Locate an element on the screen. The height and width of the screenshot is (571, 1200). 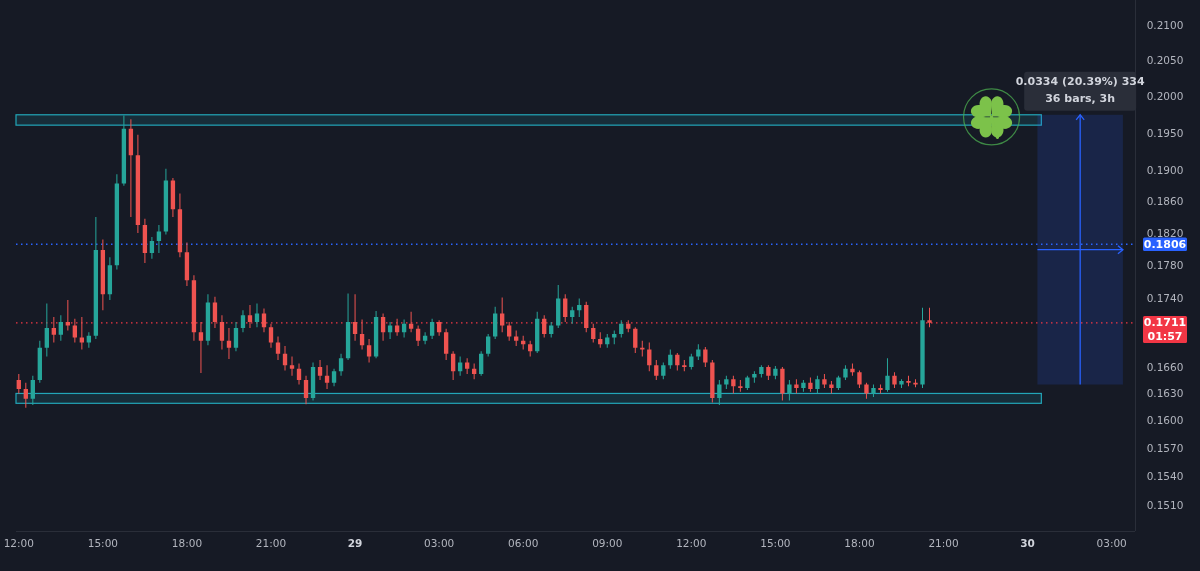
band-label: 36 bars, 3h is located at coordinates (1080, 98).